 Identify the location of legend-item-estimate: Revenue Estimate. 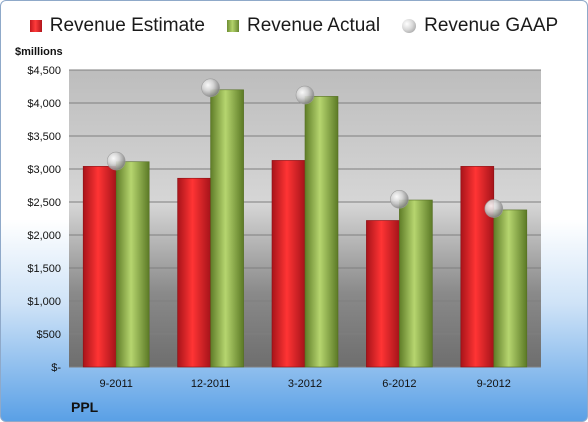
(117, 26).